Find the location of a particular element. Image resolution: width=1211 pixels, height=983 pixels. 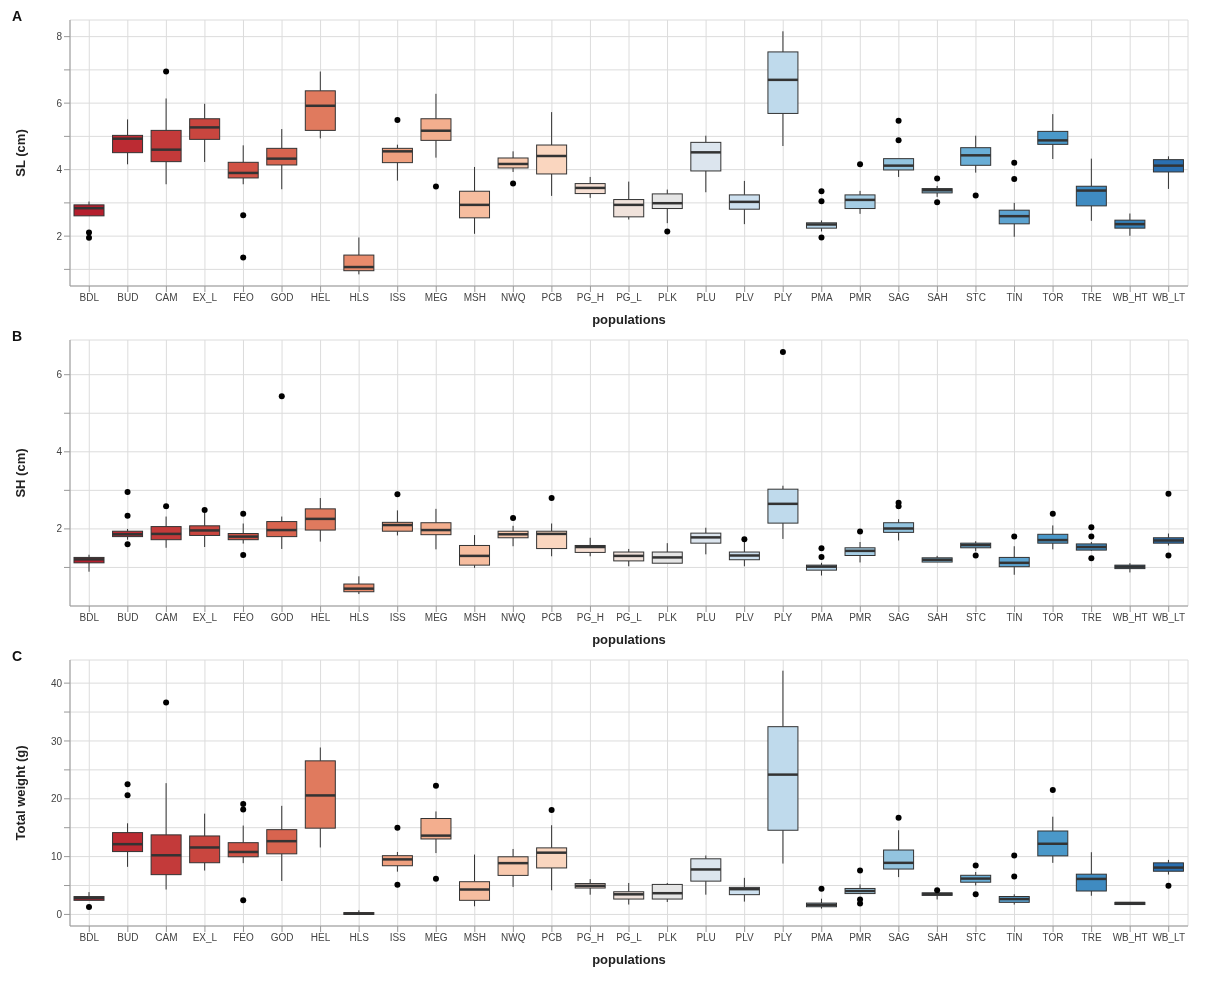

y-axis-title: SH (cm) is located at coordinates (20, 473).